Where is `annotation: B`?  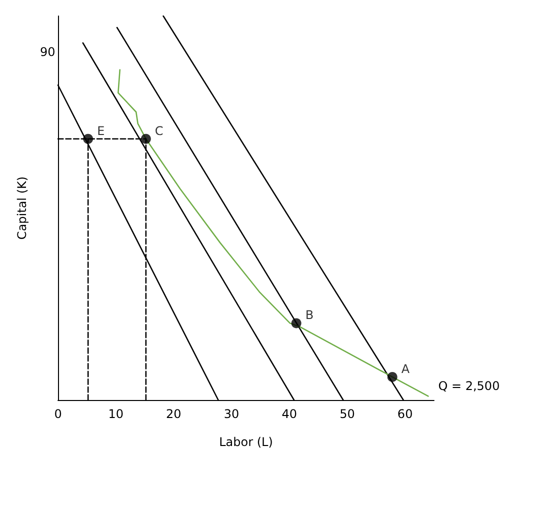
annotation: B is located at coordinates (309, 315).